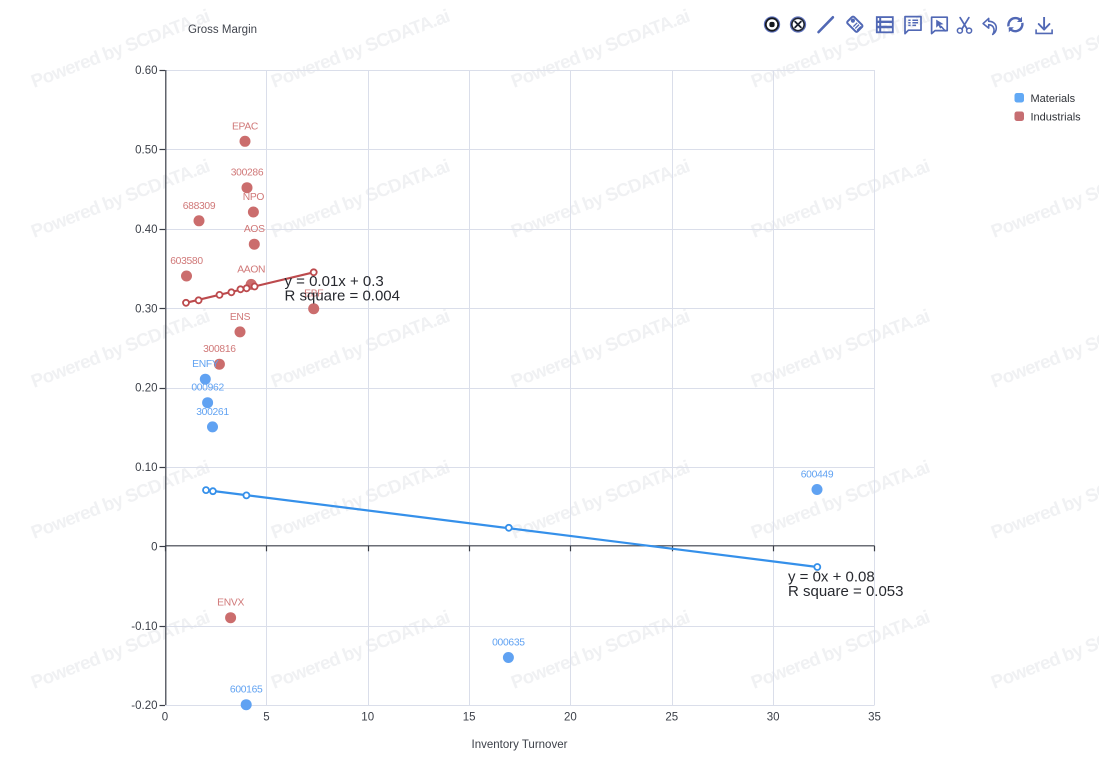 This screenshot has width=1099, height=765. Describe the element at coordinates (343, 296) in the screenshot. I see `svg-text: R square = 0.004` at that location.